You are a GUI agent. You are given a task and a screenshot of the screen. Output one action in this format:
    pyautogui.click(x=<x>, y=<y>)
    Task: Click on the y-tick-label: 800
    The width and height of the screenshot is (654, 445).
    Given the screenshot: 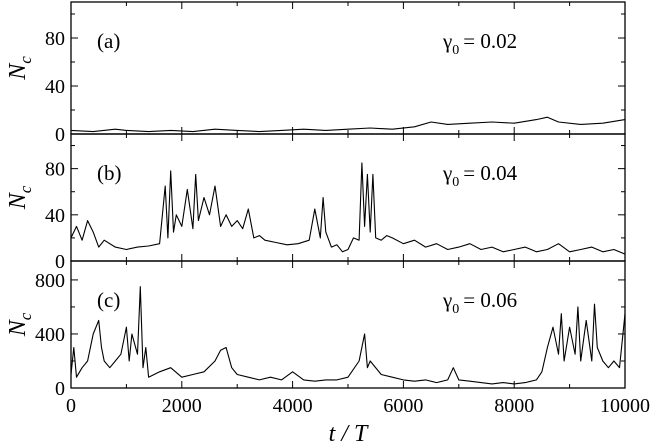 What is the action you would take?
    pyautogui.click(x=50, y=281)
    